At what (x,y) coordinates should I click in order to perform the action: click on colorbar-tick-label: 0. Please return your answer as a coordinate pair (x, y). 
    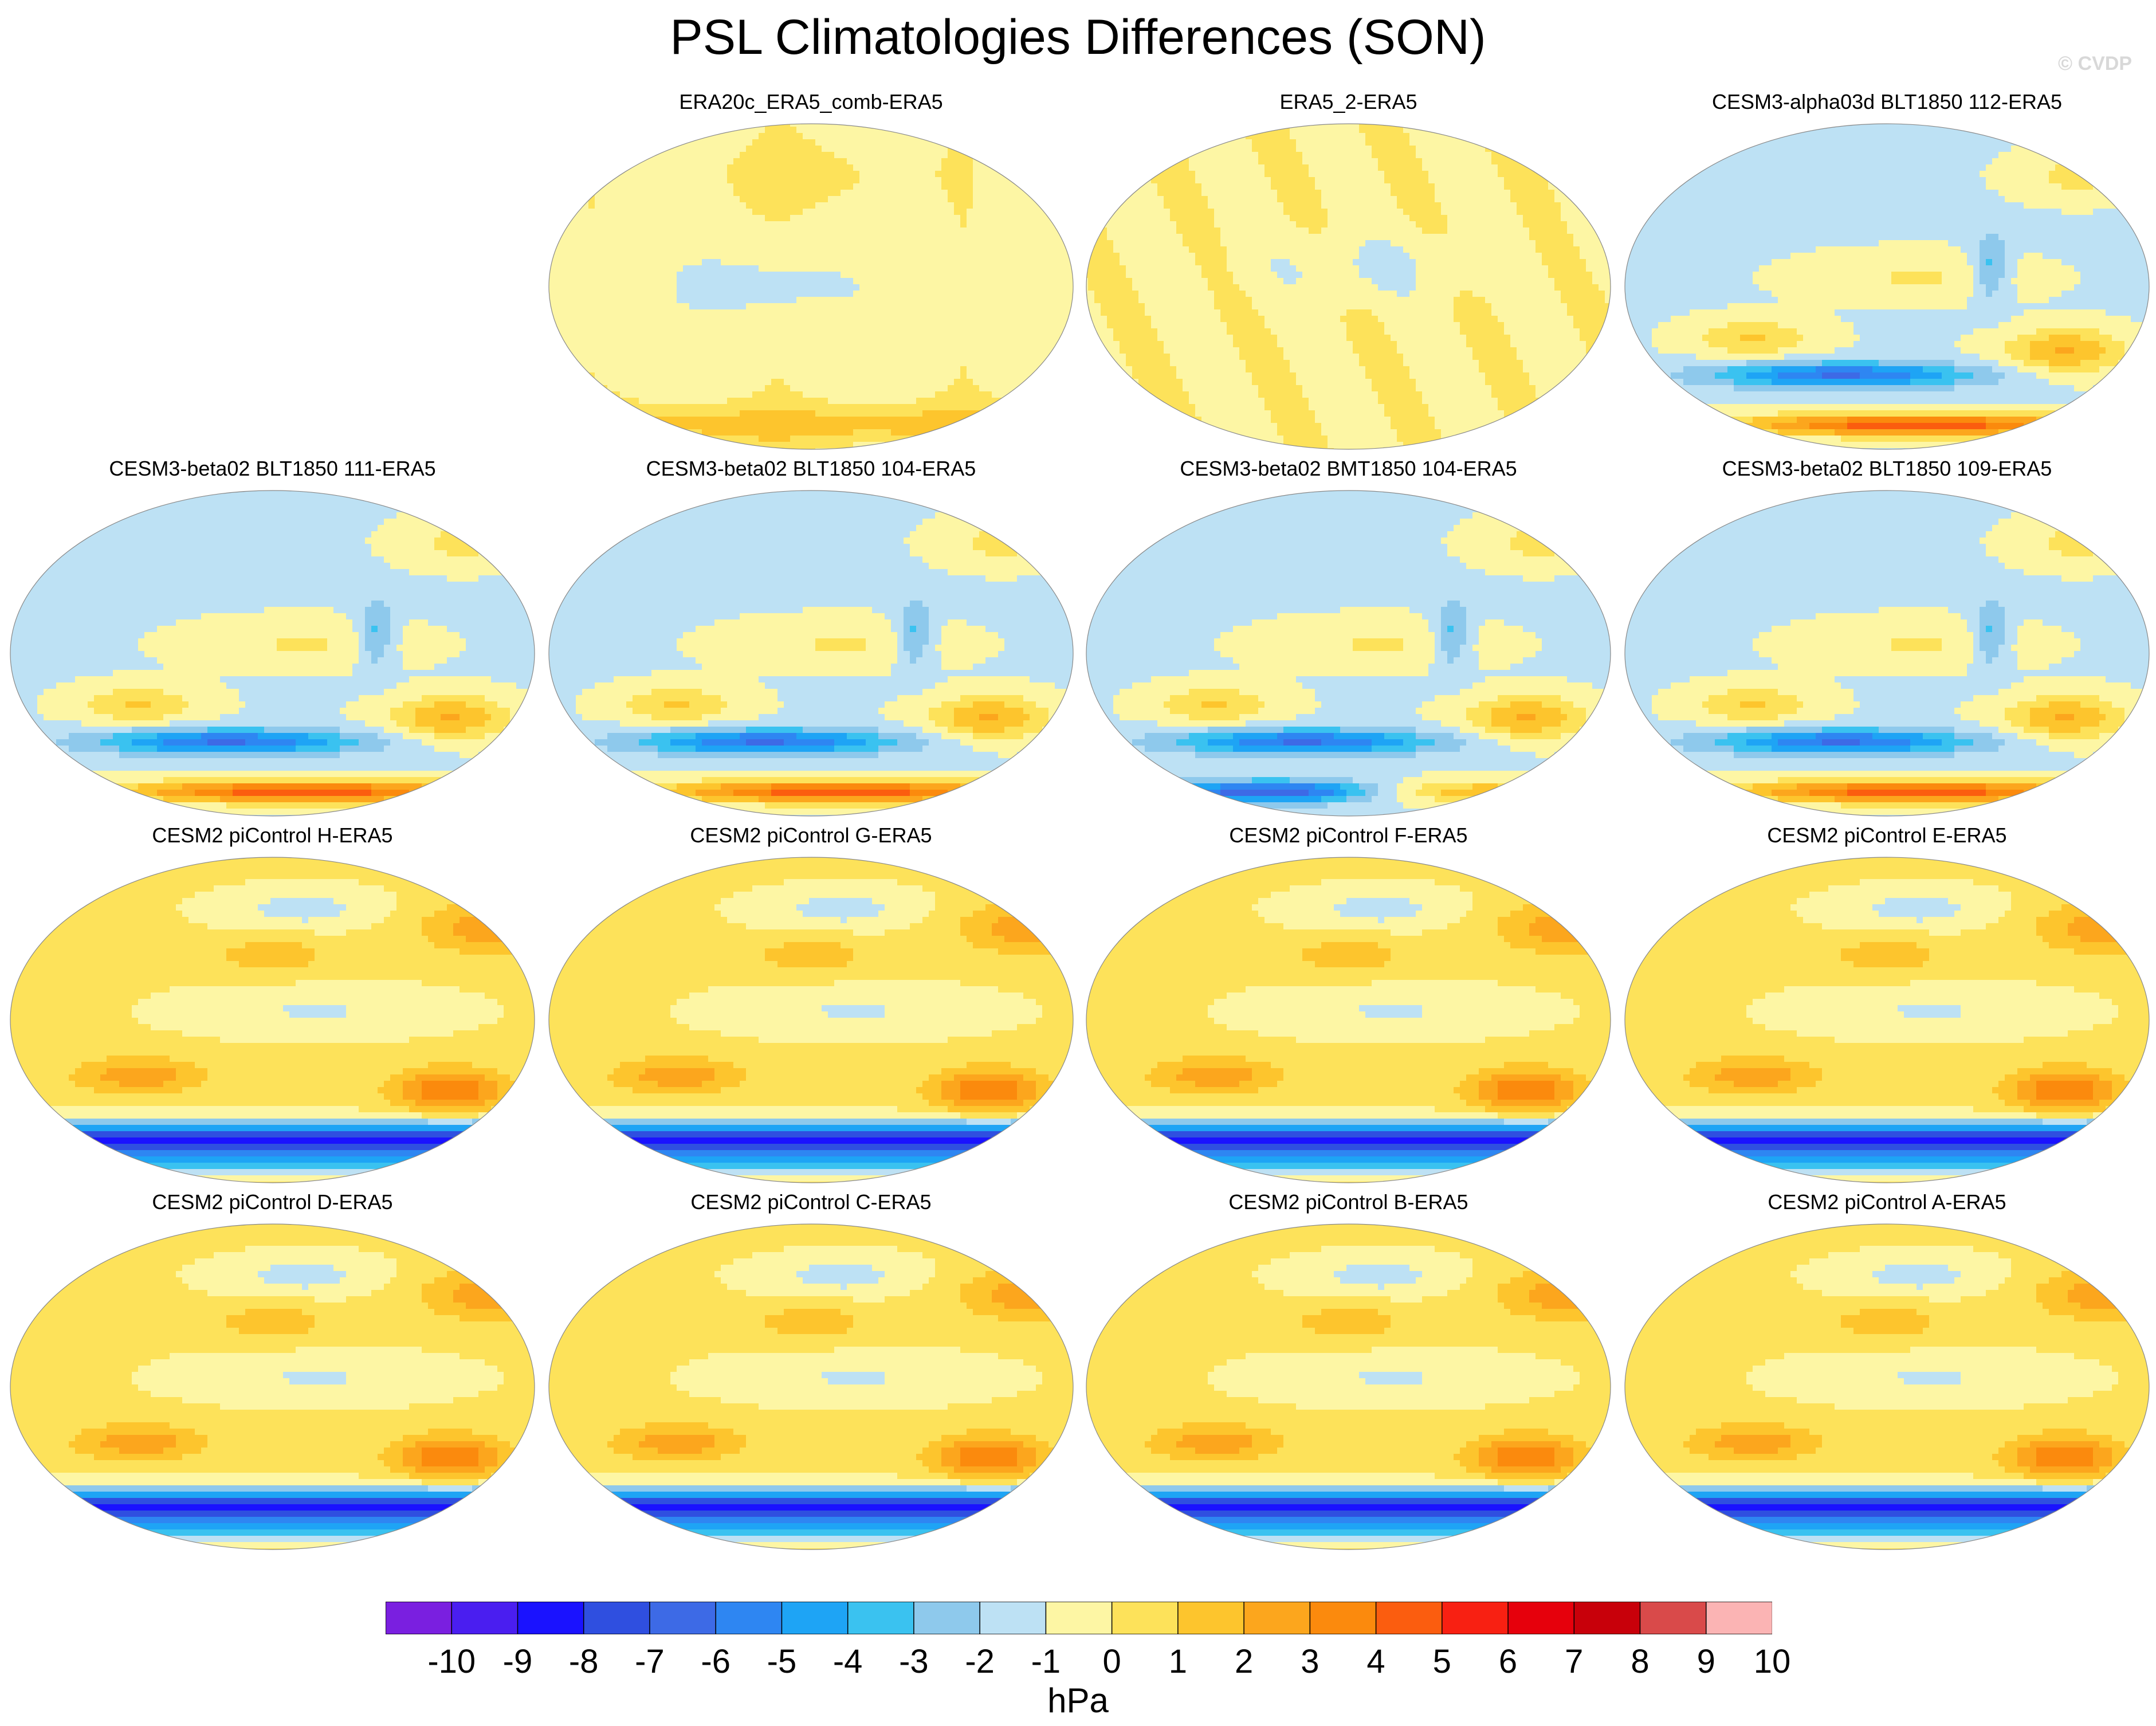
    Looking at the image, I should click on (1111, 1662).